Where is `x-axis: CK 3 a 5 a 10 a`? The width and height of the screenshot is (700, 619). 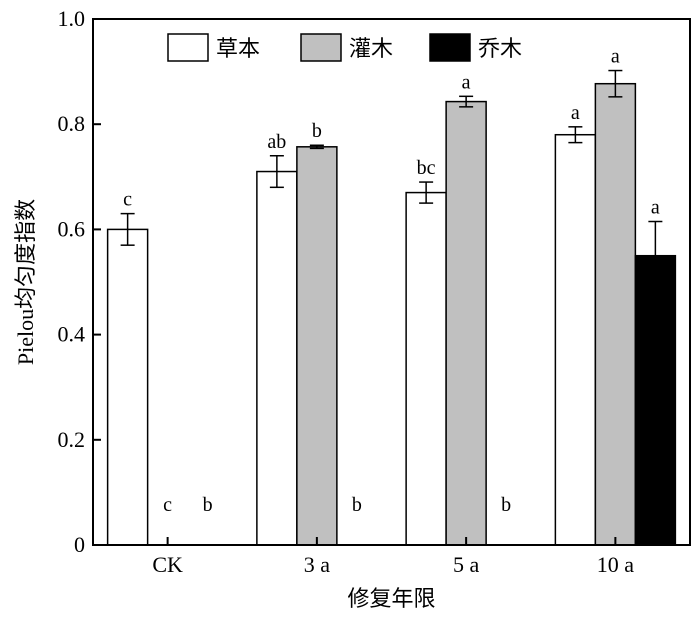
x-axis: CK 3 a 5 a 10 a is located at coordinates (393, 557).